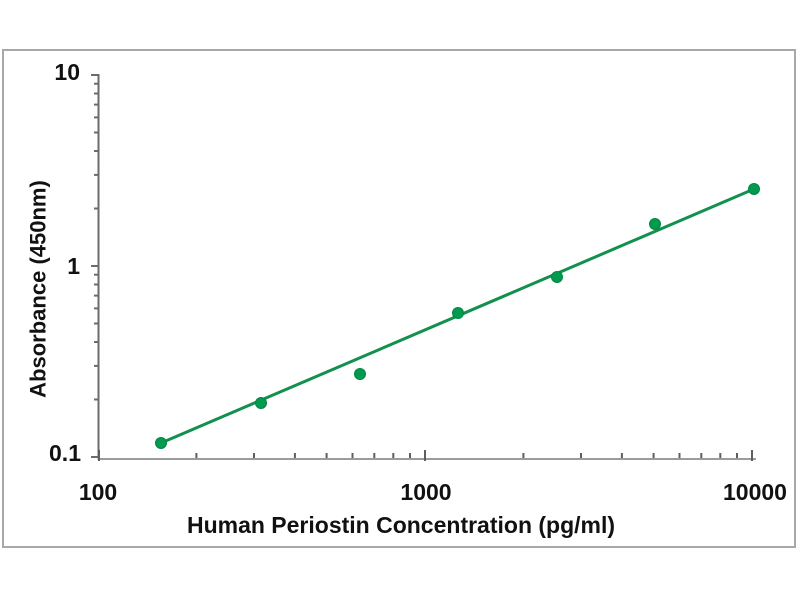 The image size is (800, 600). What do you see at coordinates (67, 72) in the screenshot?
I see `svg-text: 10` at bounding box center [67, 72].